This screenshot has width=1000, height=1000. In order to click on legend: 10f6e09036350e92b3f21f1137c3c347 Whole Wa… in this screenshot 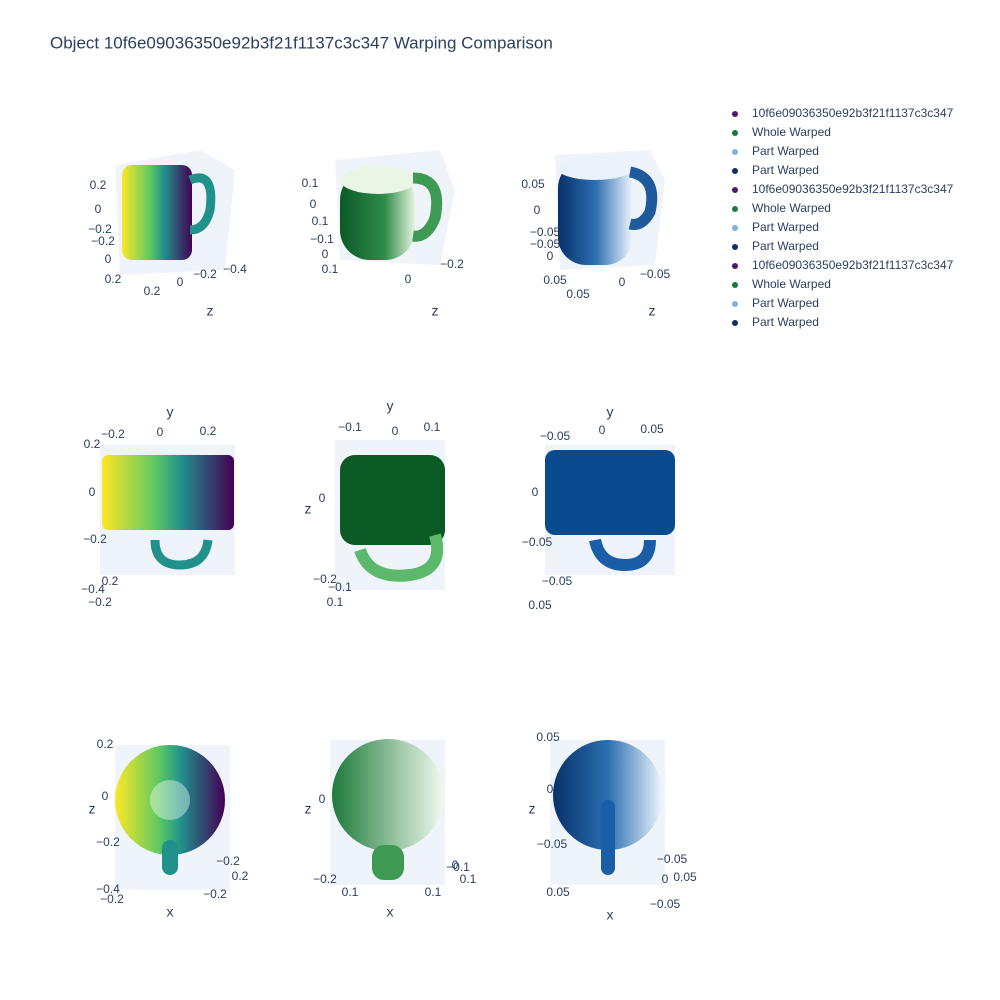, I will do `click(843, 217)`.